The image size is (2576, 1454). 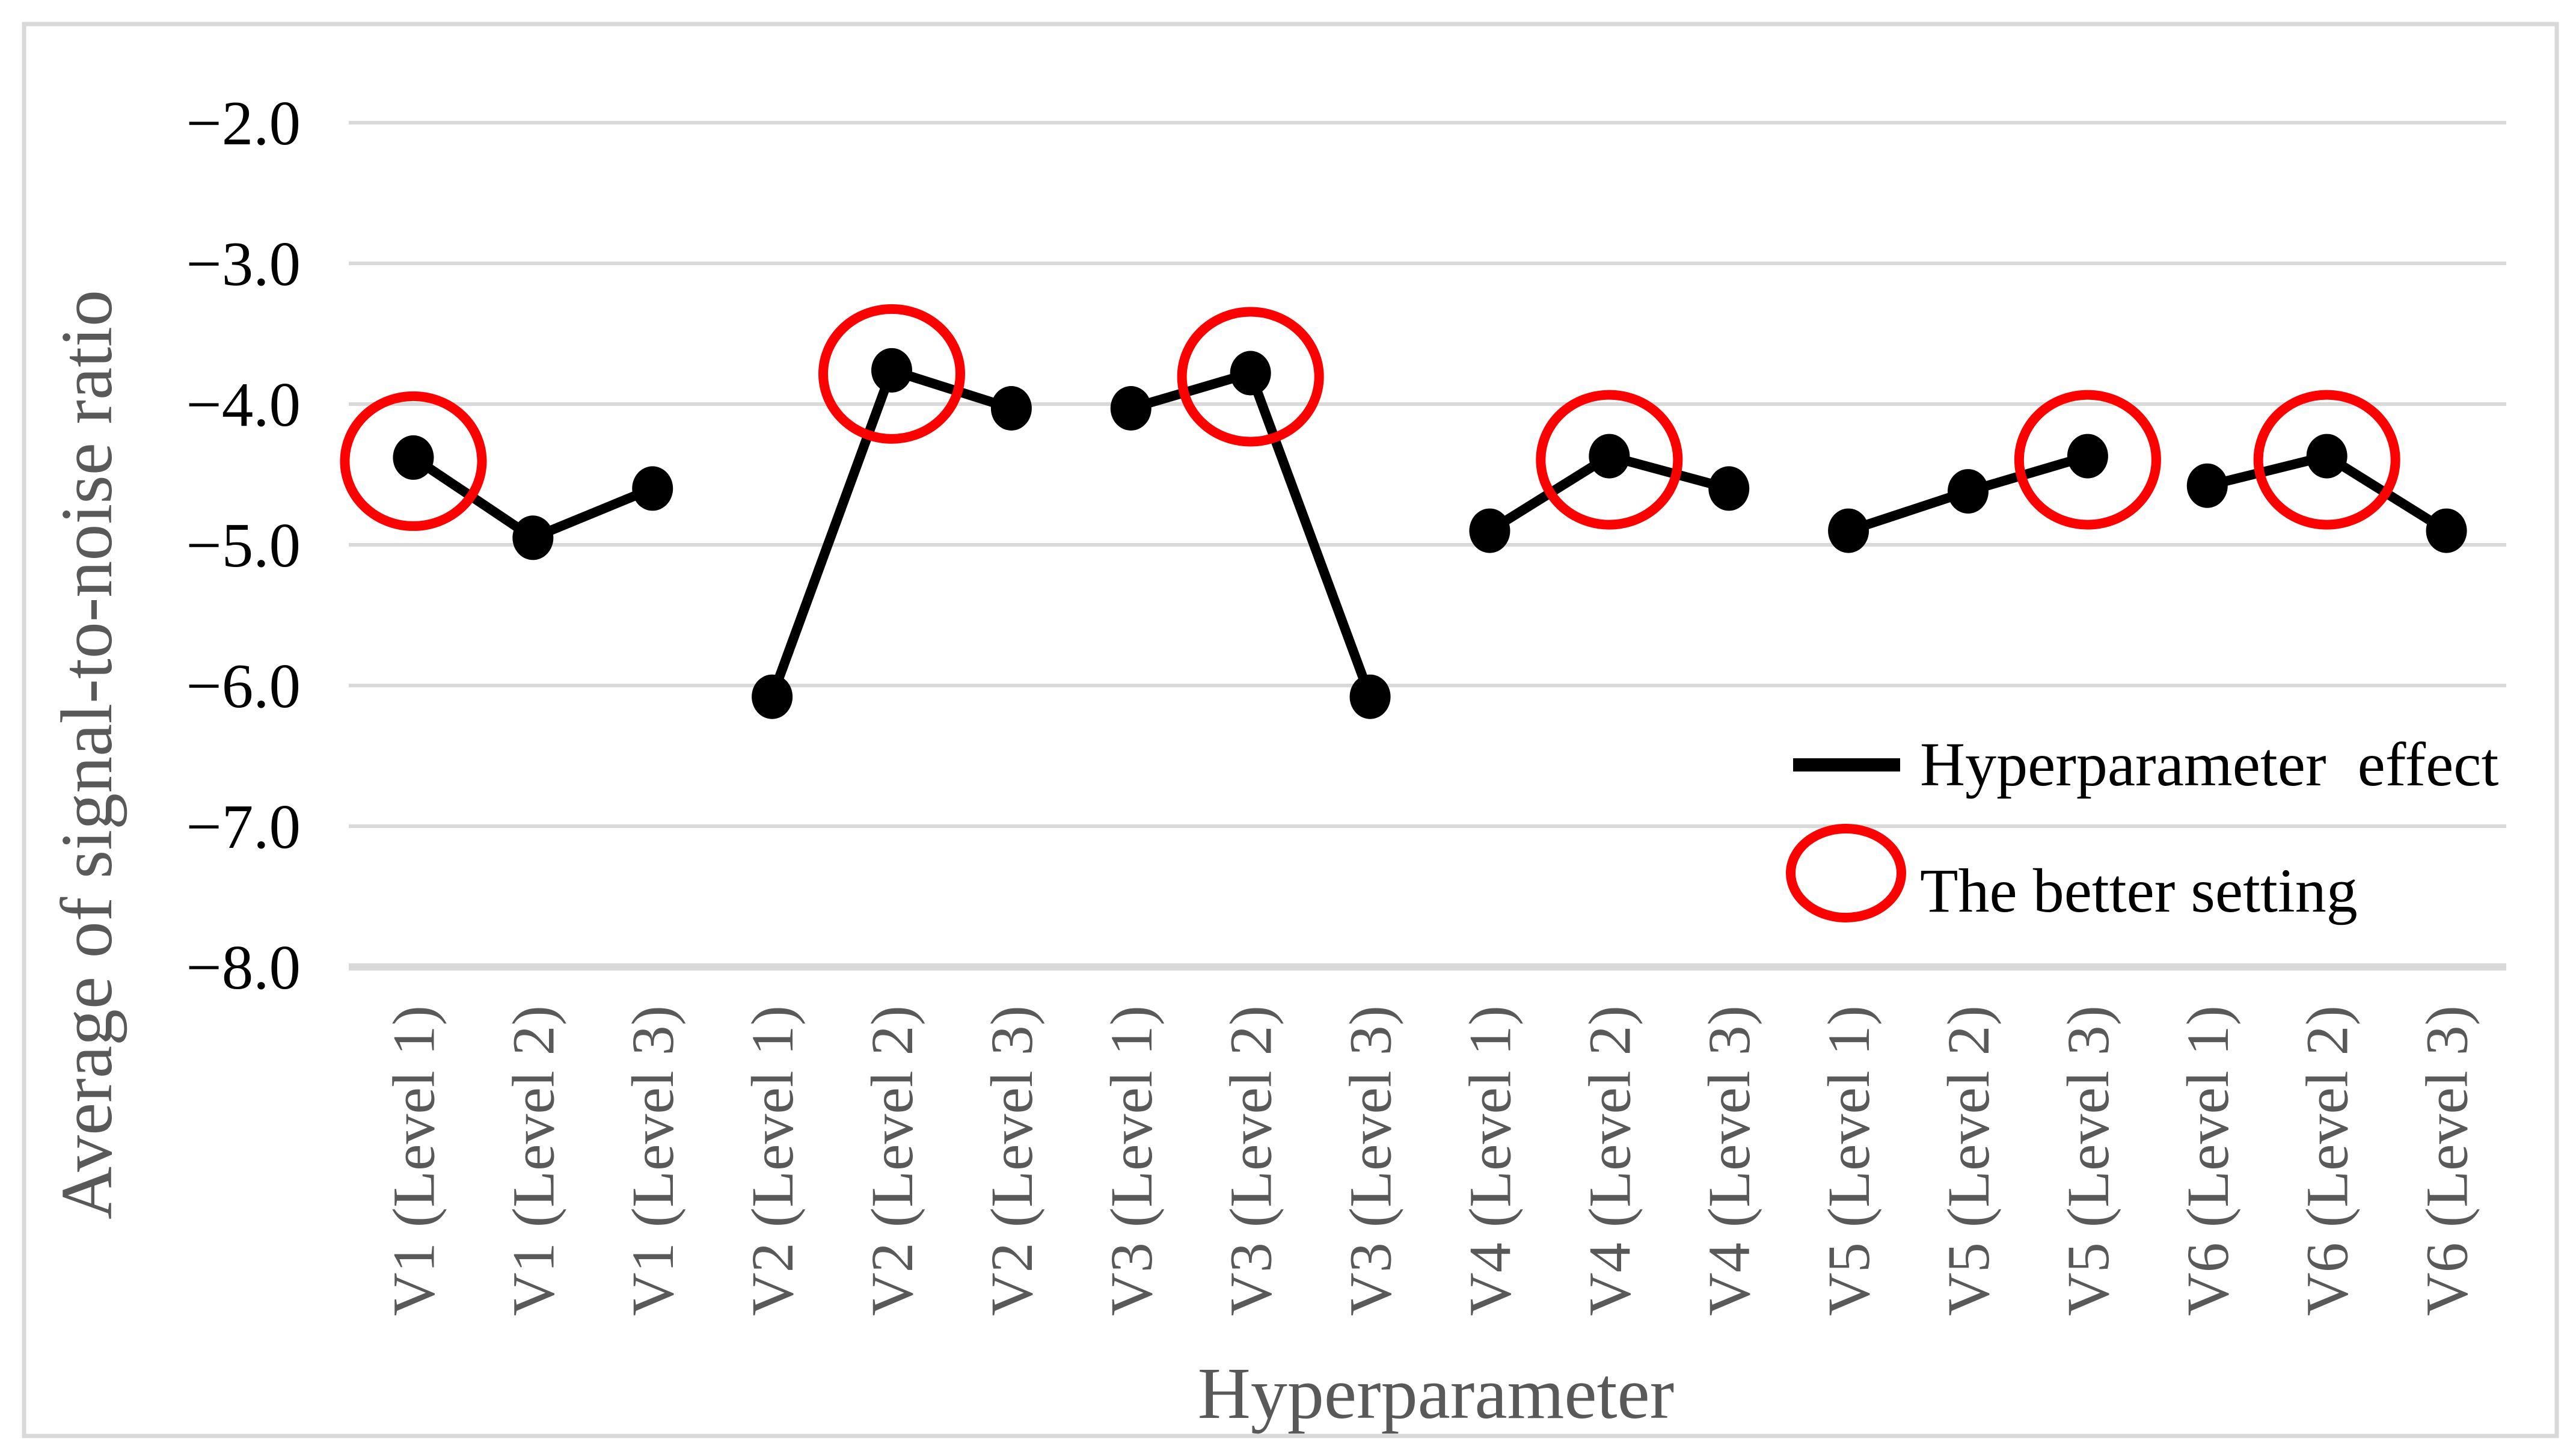 What do you see at coordinates (1370, 1160) in the screenshot?
I see `category-label-v3-level-3-: V3 (Level 3)` at bounding box center [1370, 1160].